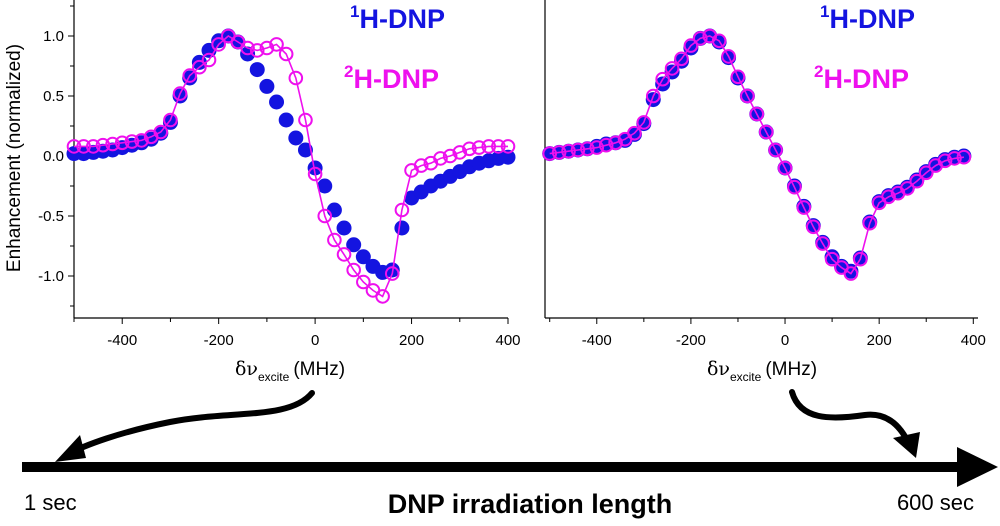  I want to click on legend-1h-text: H-DNP, so click(402, 19).